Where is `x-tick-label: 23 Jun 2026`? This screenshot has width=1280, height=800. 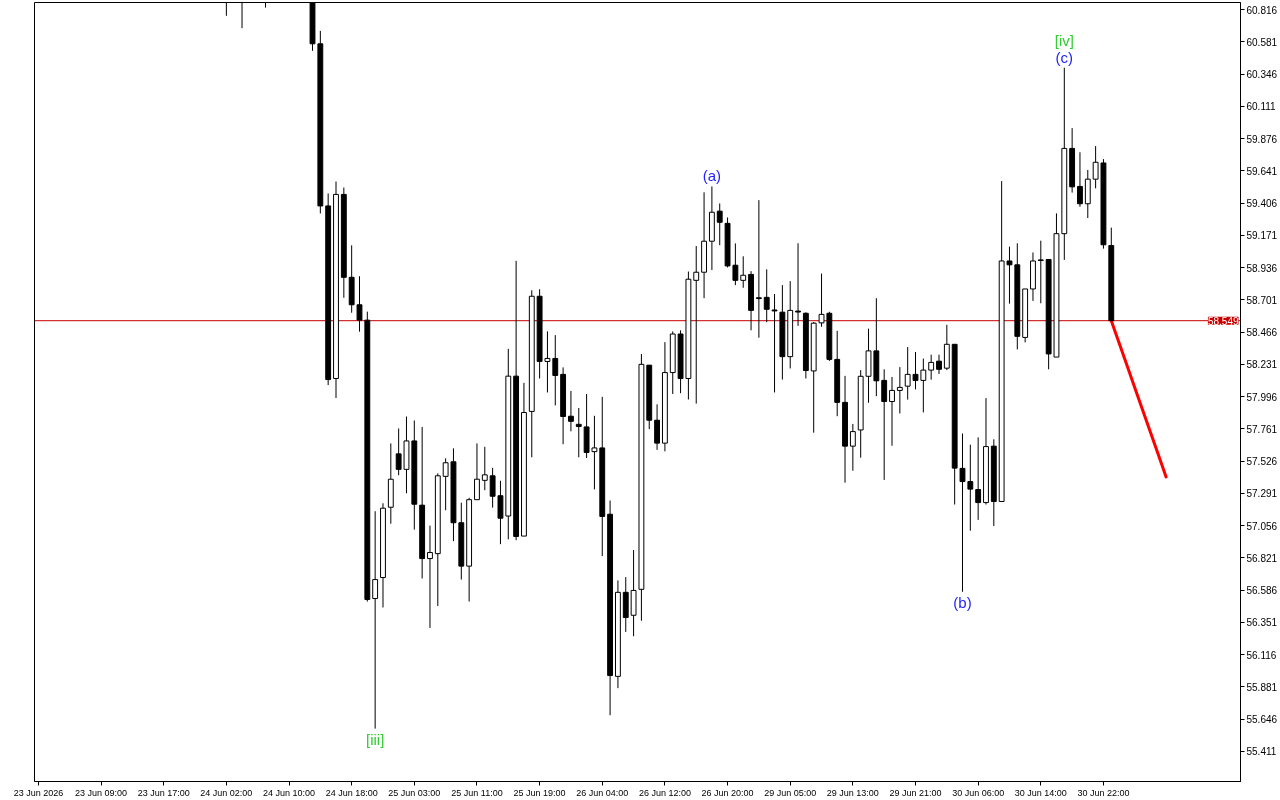 x-tick-label: 23 Jun 2026 is located at coordinates (38, 792).